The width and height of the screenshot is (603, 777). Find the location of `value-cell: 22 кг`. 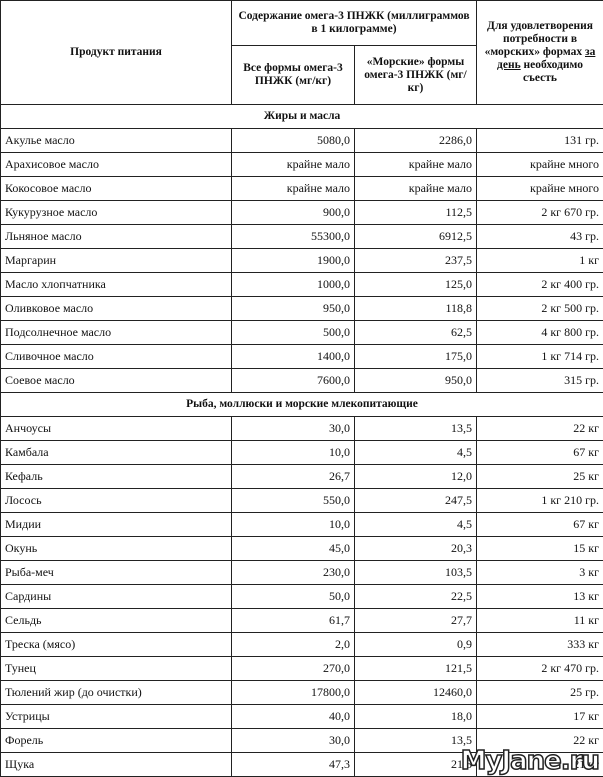

value-cell: 22 кг is located at coordinates (540, 429).